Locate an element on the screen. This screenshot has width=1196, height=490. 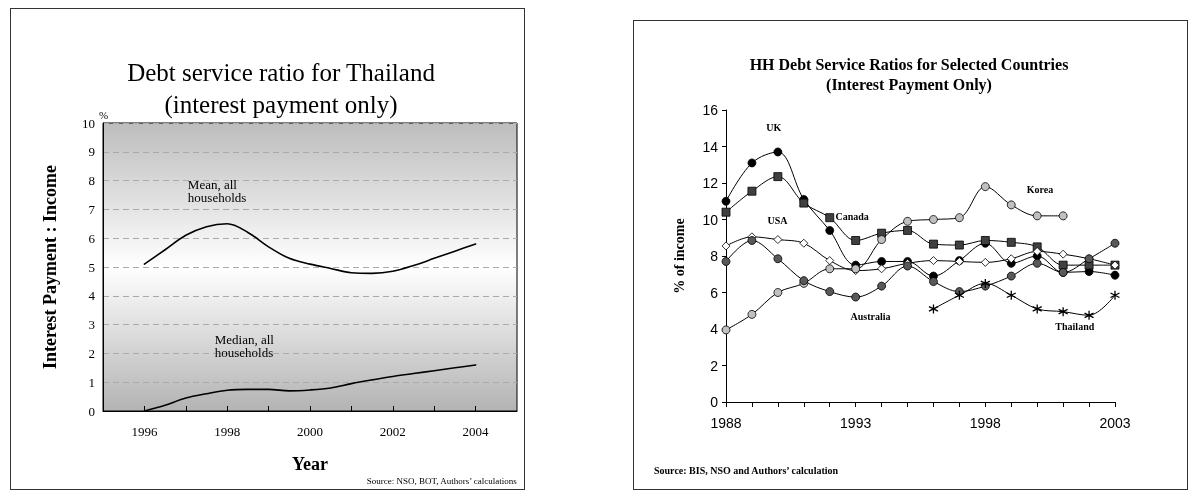
series-label: Korea is located at coordinates (1040, 190).